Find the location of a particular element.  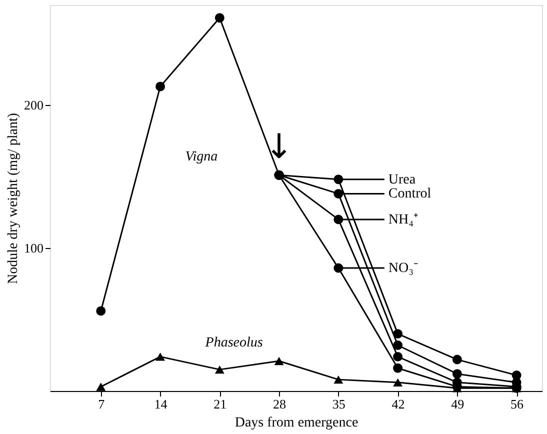

annotation: ↓ is located at coordinates (279, 147).